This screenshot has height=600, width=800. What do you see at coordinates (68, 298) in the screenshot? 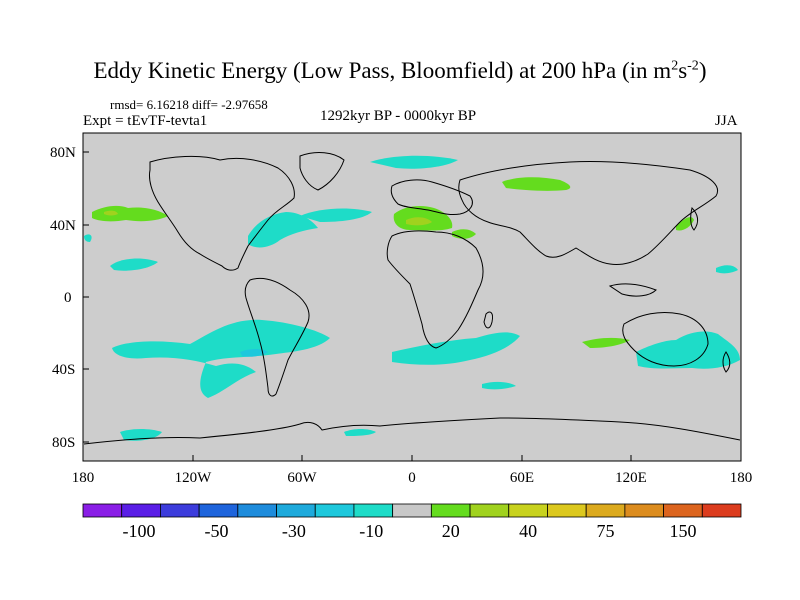
I see `lat-label-eq: 0` at bounding box center [68, 298].